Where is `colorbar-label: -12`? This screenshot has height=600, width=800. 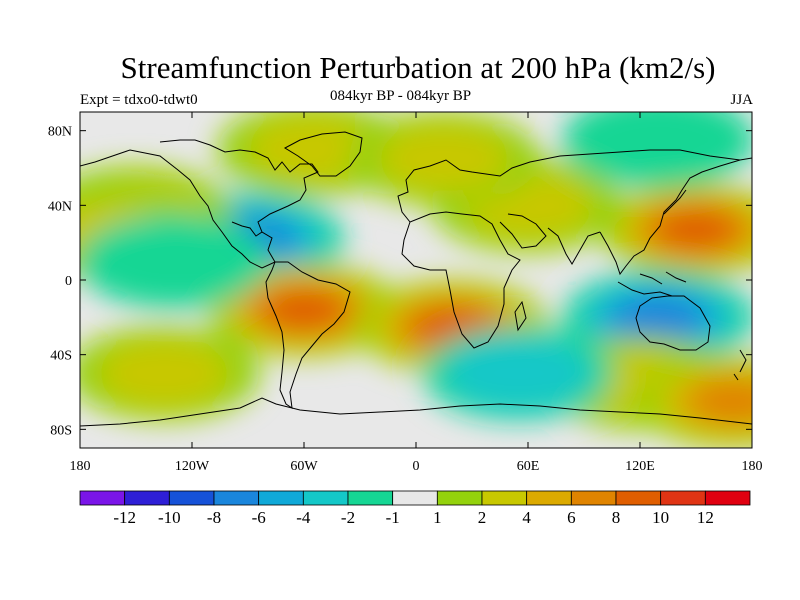 colorbar-label: -12 is located at coordinates (124, 517).